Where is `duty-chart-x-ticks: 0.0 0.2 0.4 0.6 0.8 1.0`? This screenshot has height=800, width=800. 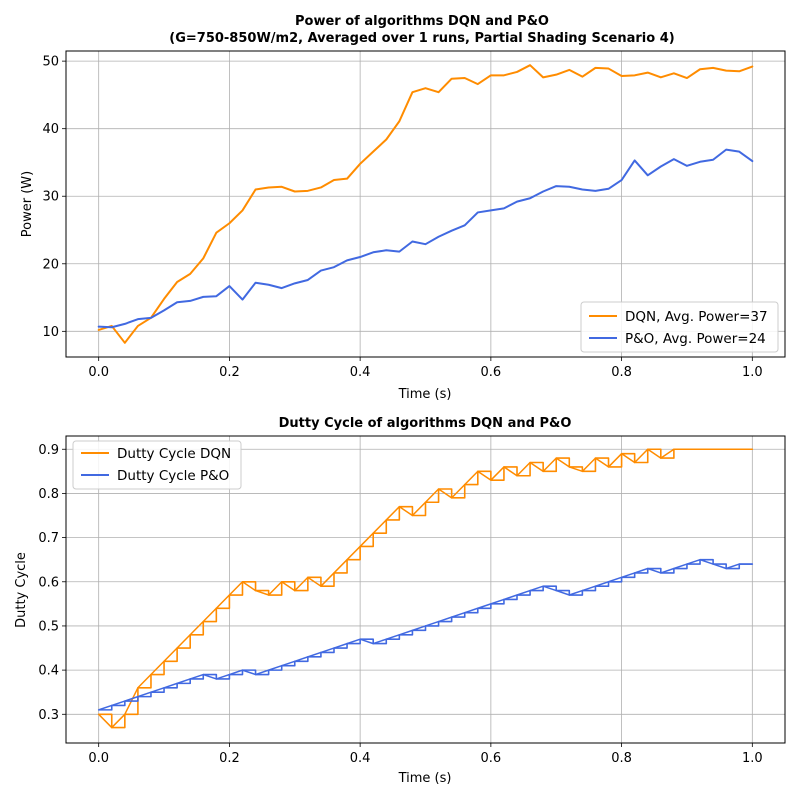 duty-chart-x-ticks: 0.0 0.2 0.4 0.6 0.8 1.0 is located at coordinates (425, 754).